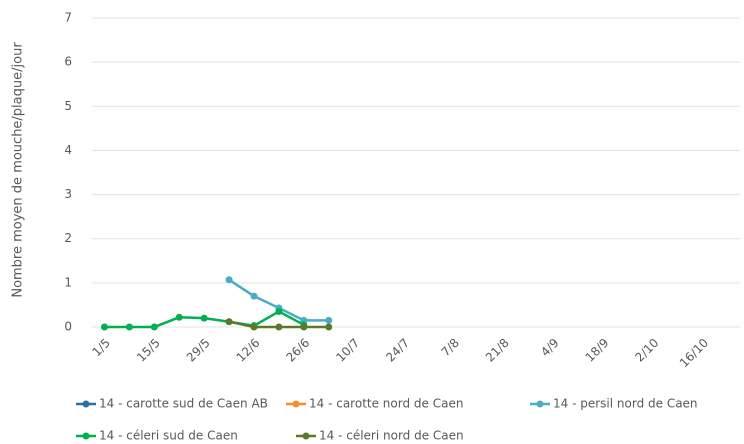  Describe the element at coordinates (347, 350) in the screenshot. I see `x-tick-label: 10/7` at that location.